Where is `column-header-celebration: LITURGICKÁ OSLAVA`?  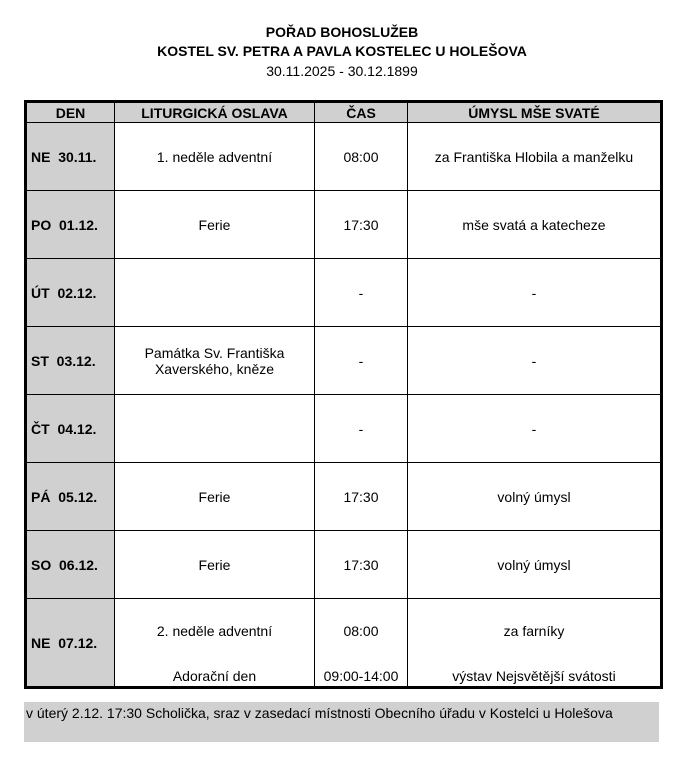
column-header-celebration: LITURGICKÁ OSLAVA is located at coordinates (214, 112).